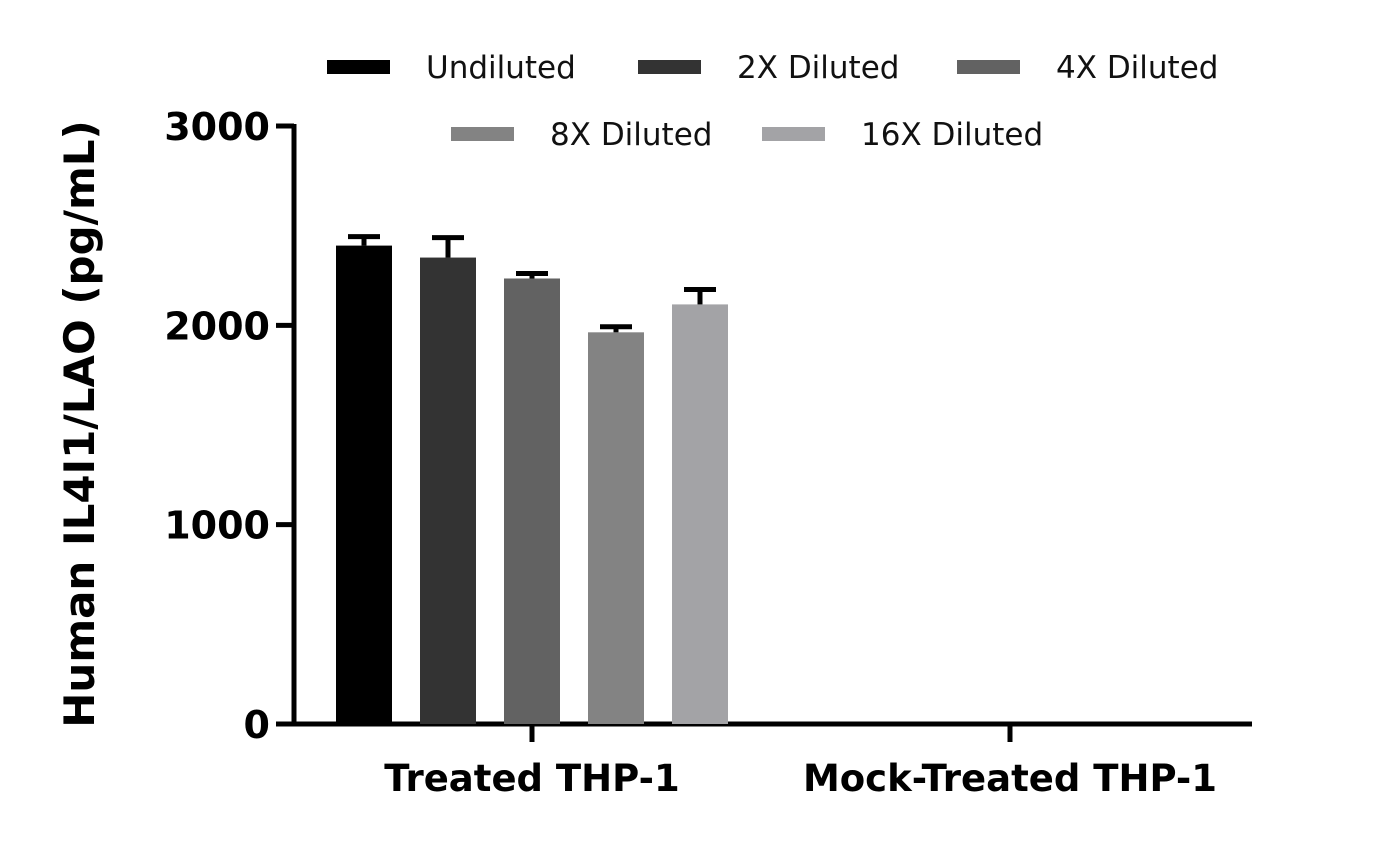  I want to click on legend-label: Undiluted, so click(501, 68).